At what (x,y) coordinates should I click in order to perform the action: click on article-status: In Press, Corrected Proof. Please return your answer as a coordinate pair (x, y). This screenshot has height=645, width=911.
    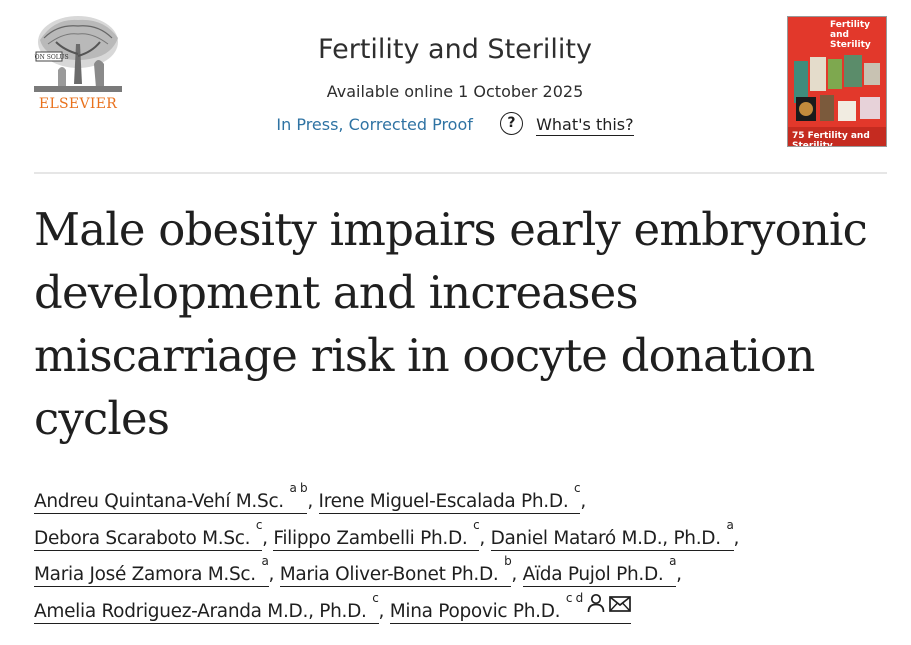
    Looking at the image, I should click on (374, 124).